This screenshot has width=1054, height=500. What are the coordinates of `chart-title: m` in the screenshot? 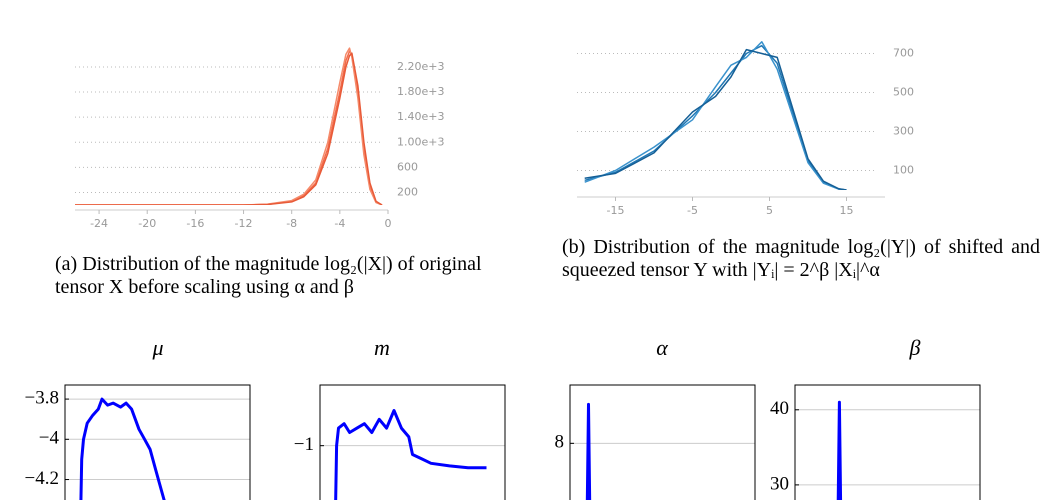 It's located at (382, 347).